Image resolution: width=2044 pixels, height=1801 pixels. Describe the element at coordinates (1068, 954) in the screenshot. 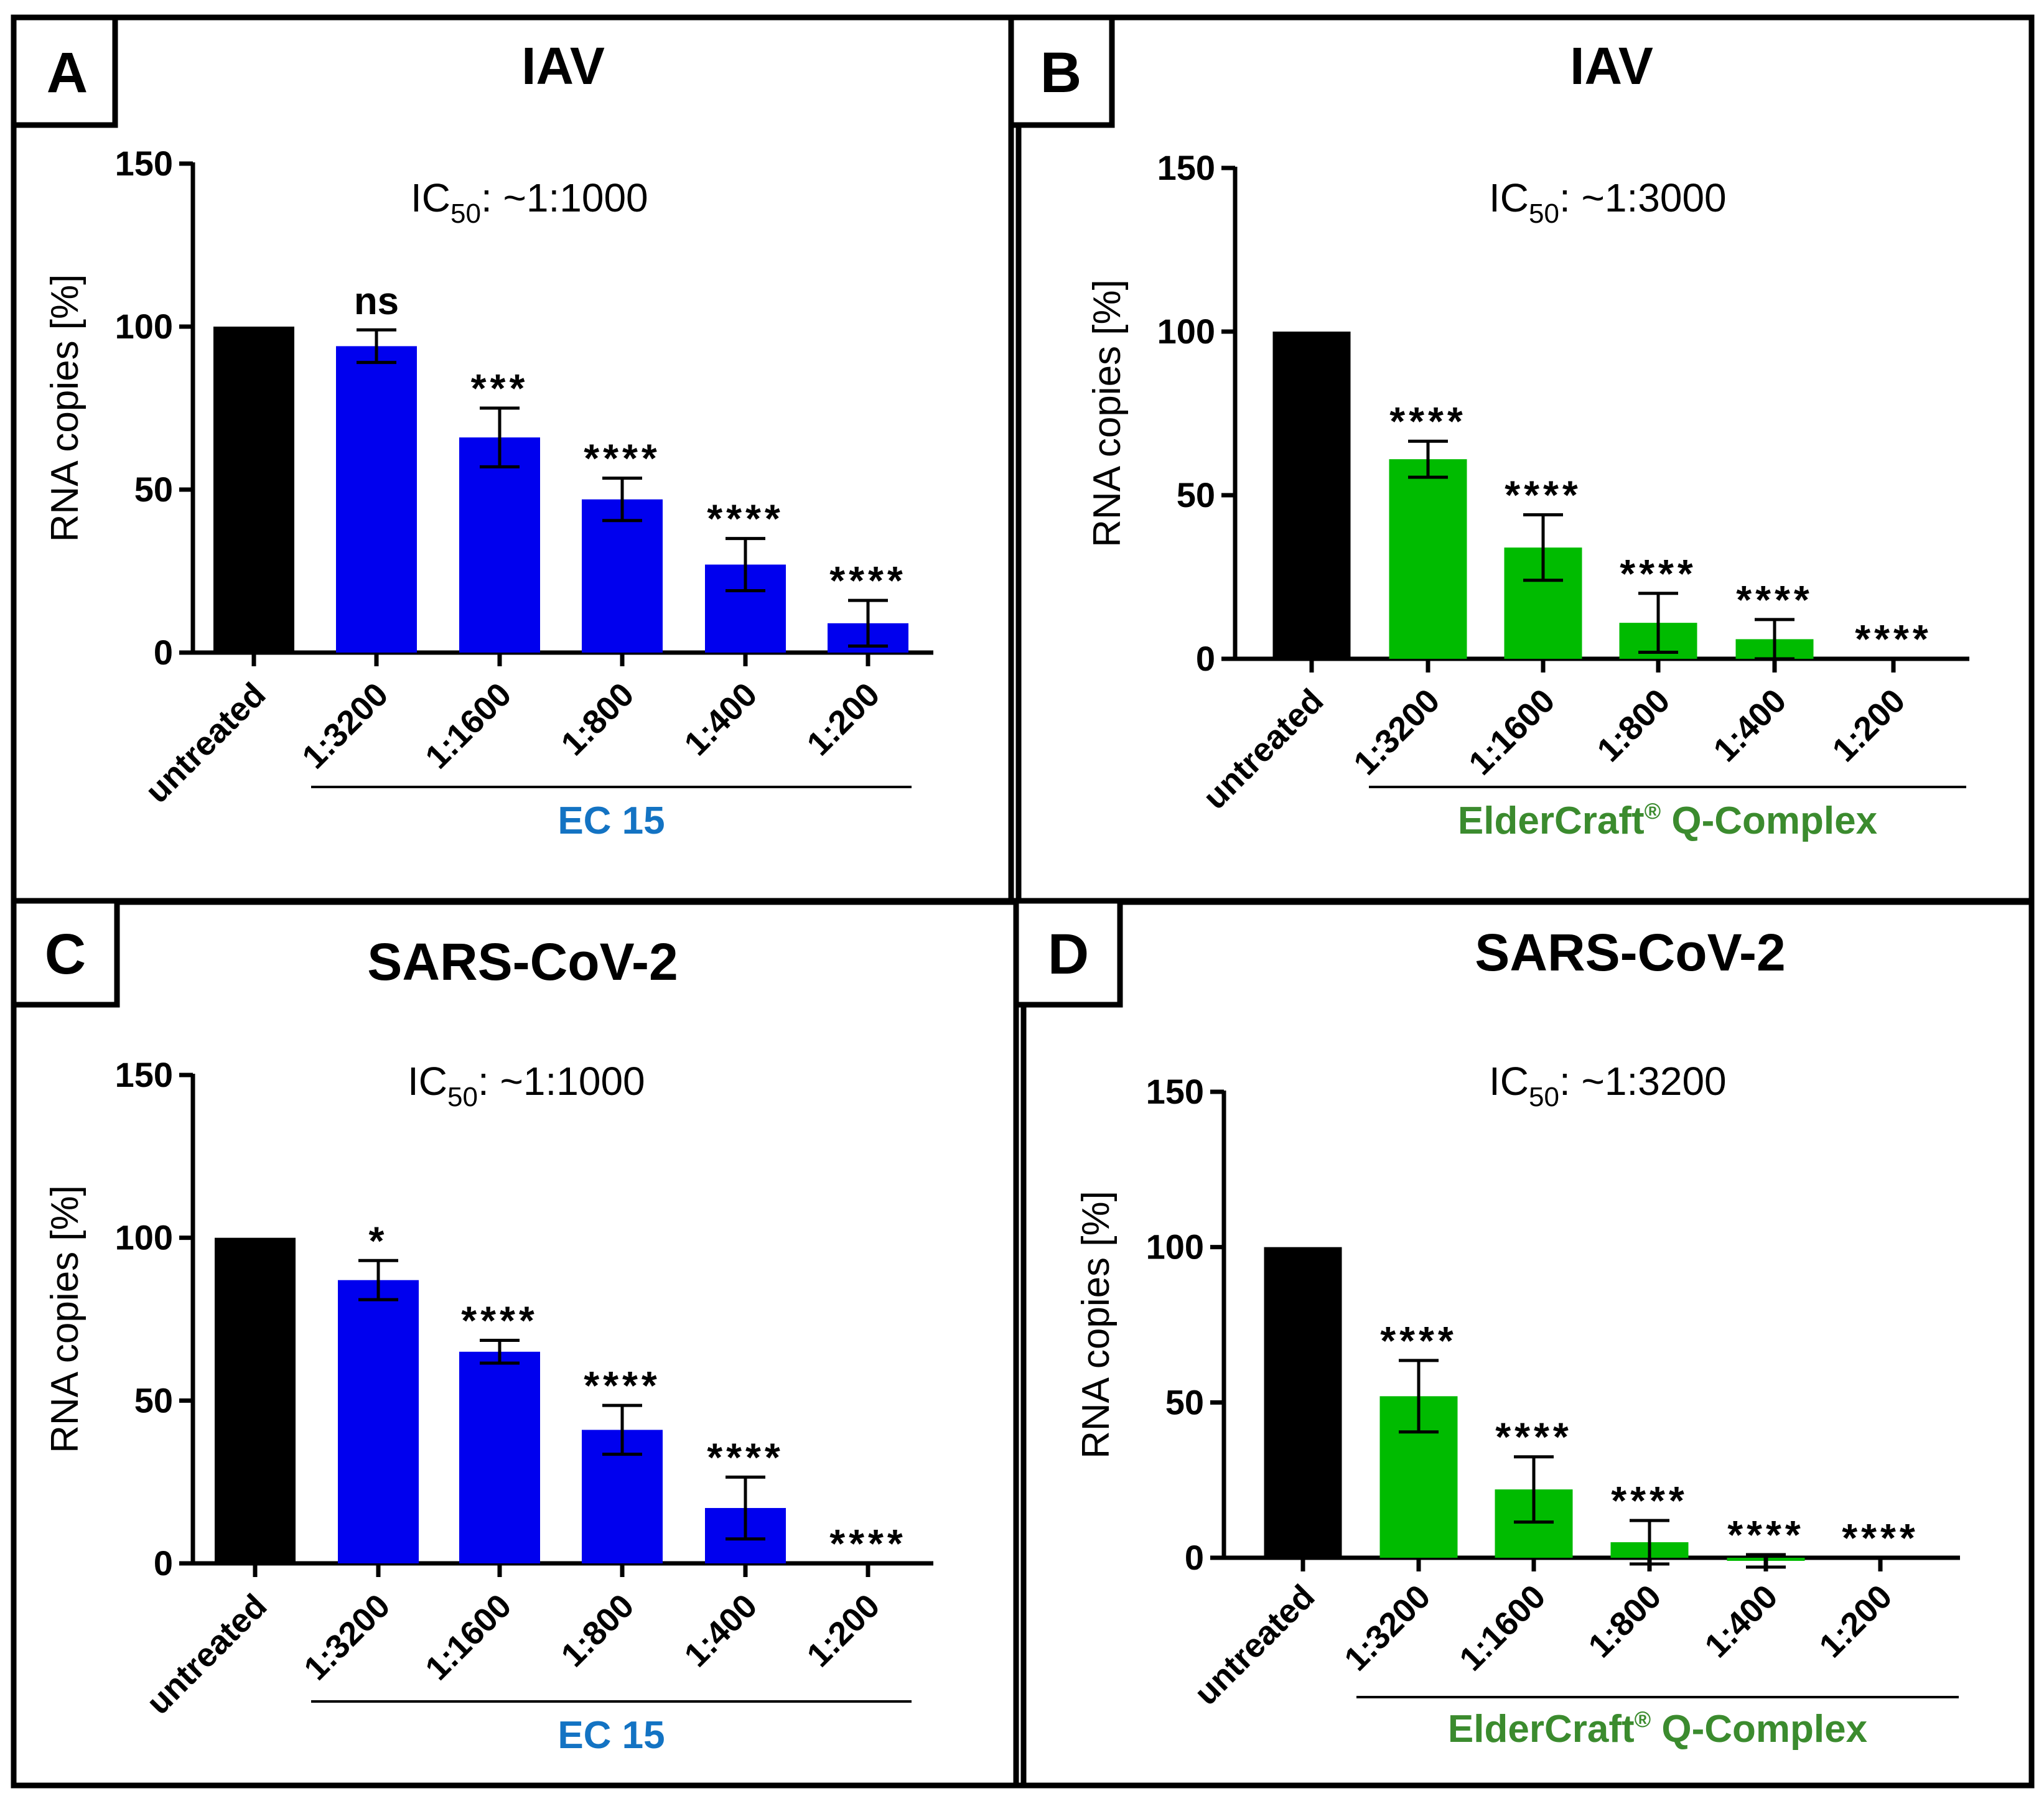

I see `panel-letter: D` at that location.